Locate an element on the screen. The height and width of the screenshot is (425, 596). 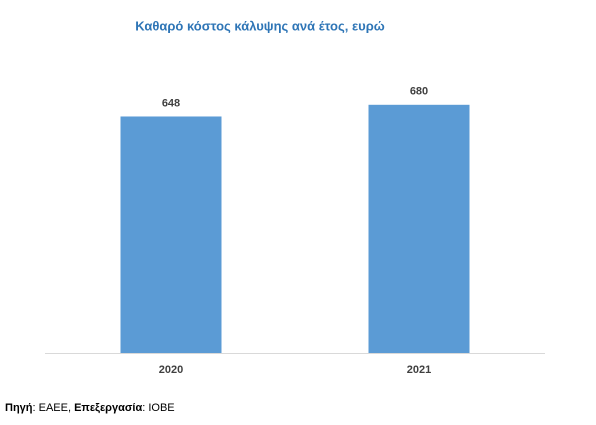
x-tick-label: 2021 is located at coordinates (419, 370).